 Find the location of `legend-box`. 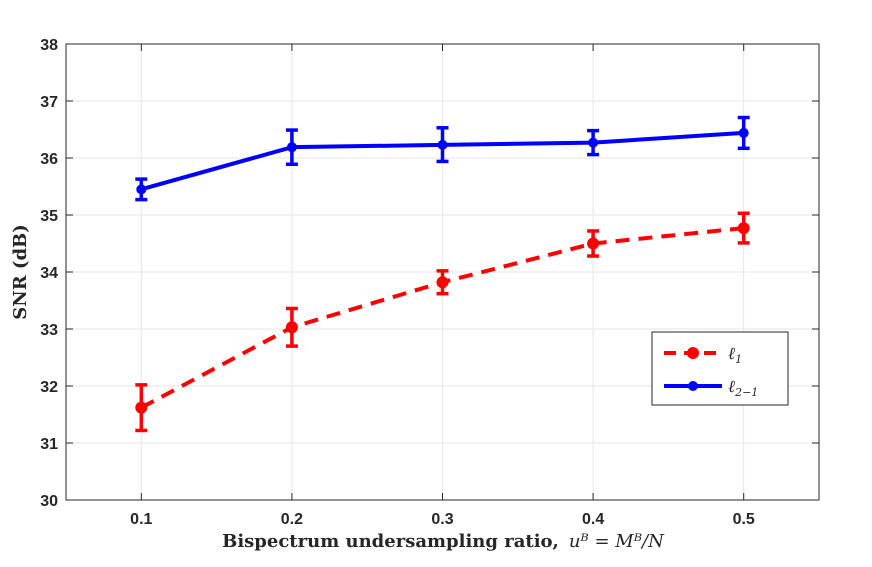

legend-box is located at coordinates (720, 368).